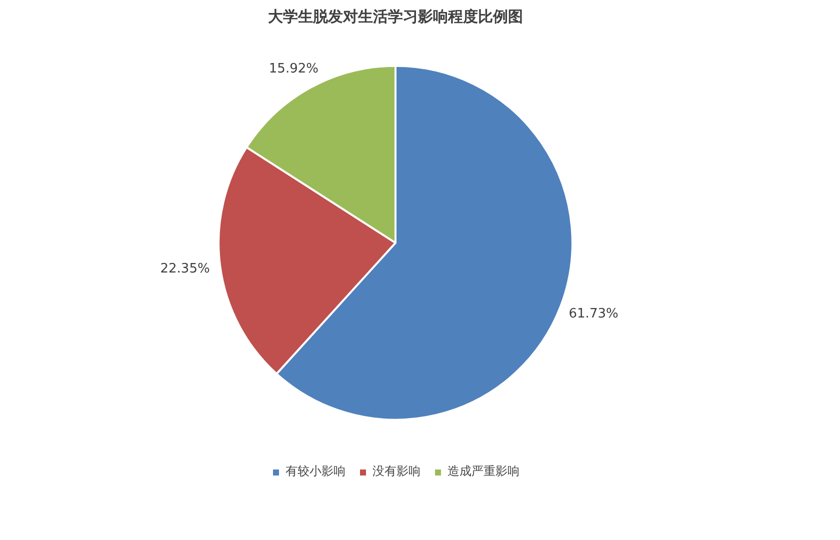 The height and width of the screenshot is (540, 840). Describe the element at coordinates (395, 17) in the screenshot. I see `chart-title: 大学生脱发对生活学习影响程度比例图` at that location.